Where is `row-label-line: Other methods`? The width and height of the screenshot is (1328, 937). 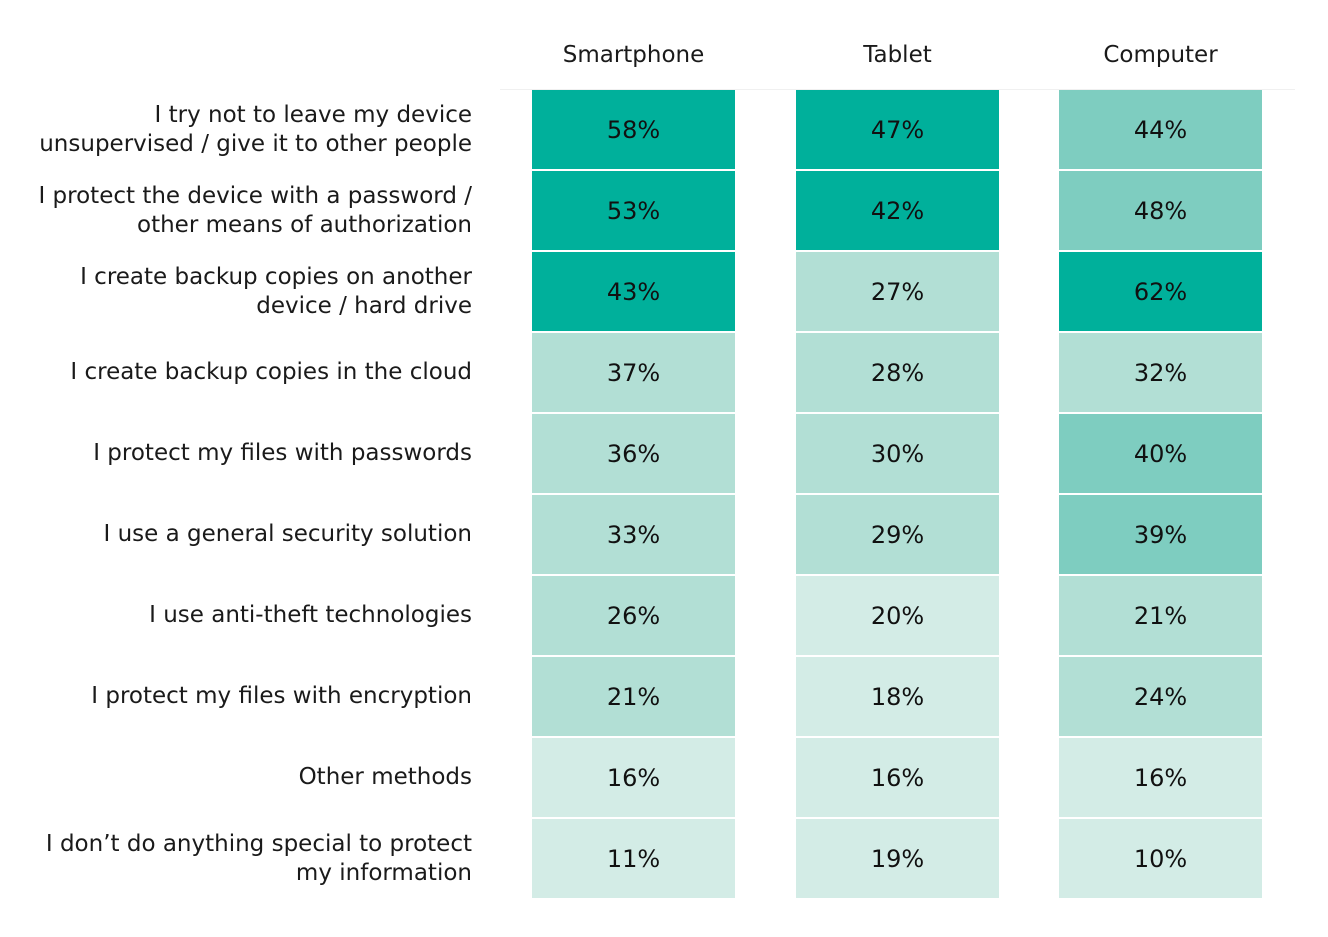
row-label-line: Other methods is located at coordinates (385, 777).